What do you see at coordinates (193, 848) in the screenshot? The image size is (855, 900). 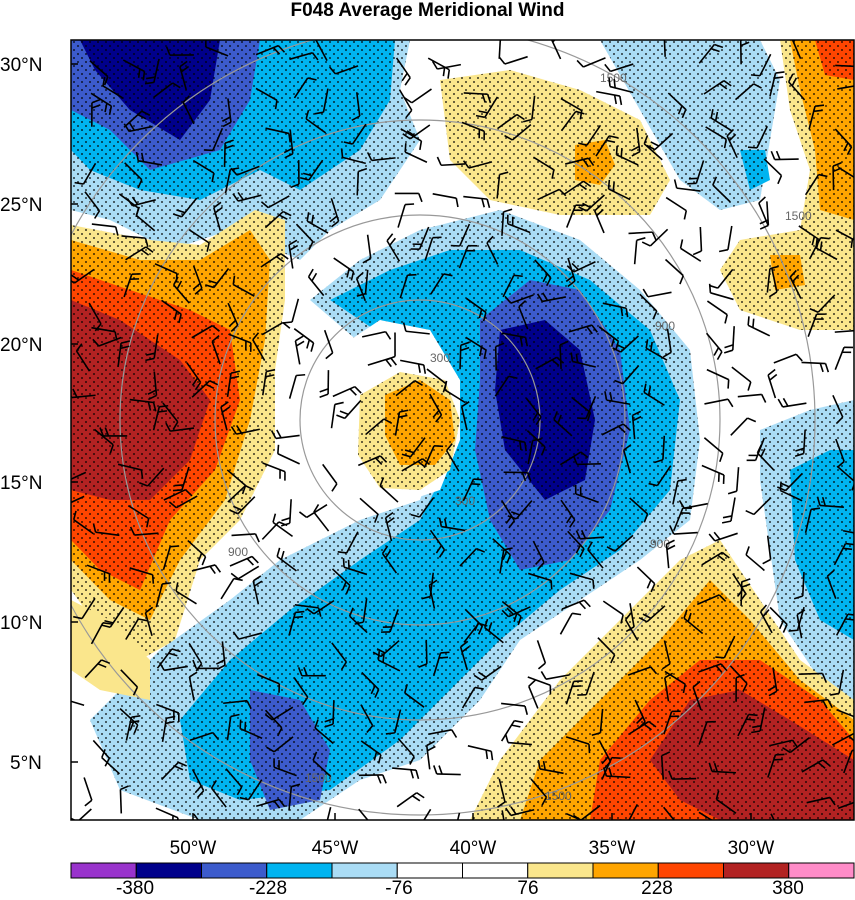 I see `lon-label-50w: 50°W` at bounding box center [193, 848].